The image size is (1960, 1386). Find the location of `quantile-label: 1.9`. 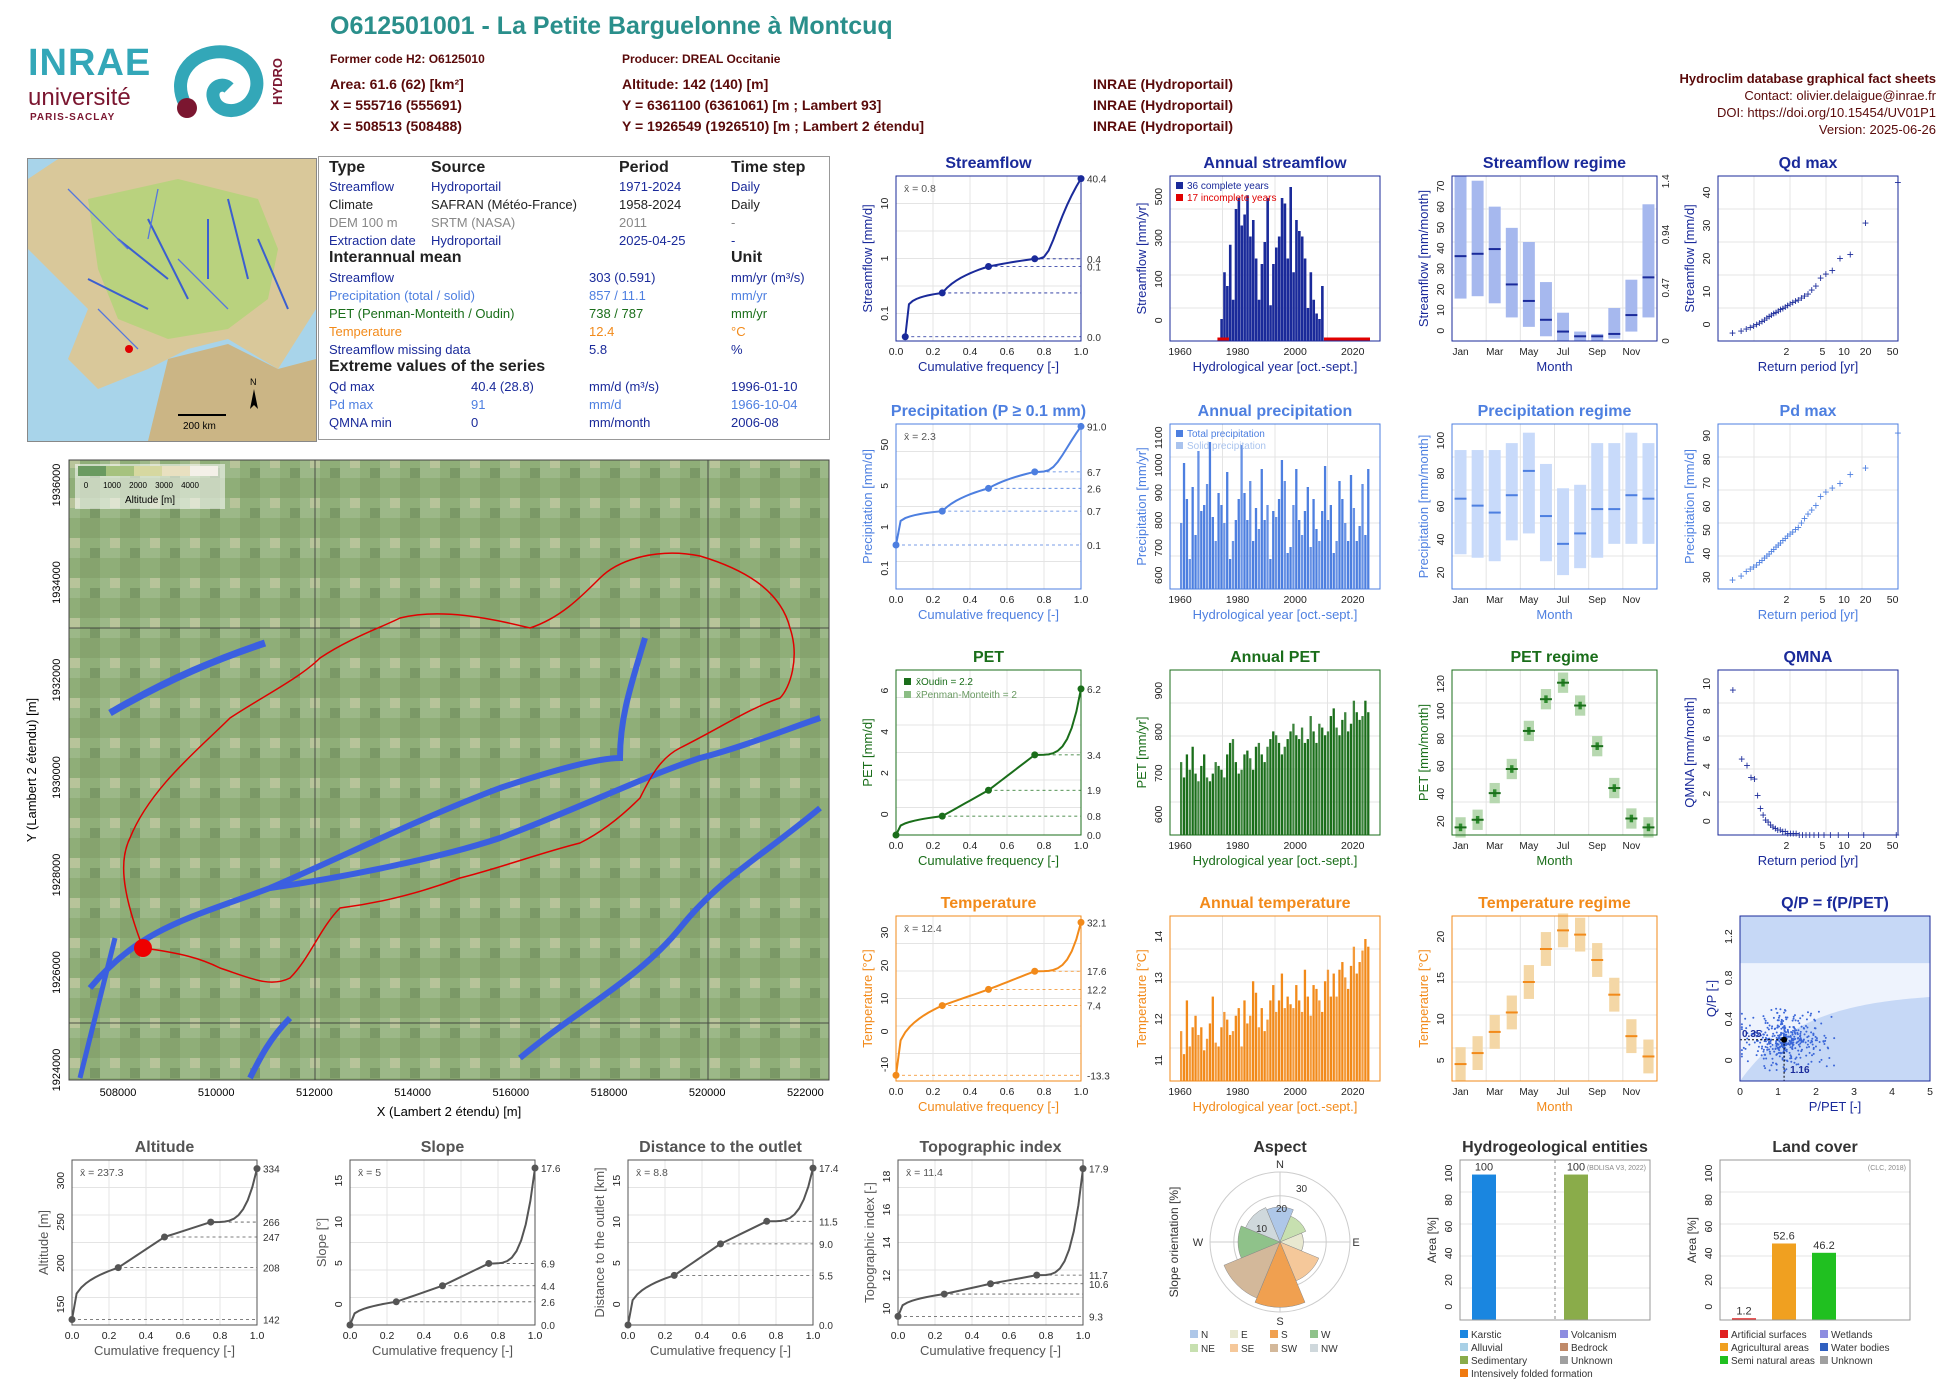

quantile-label: 1.9 is located at coordinates (1094, 791).